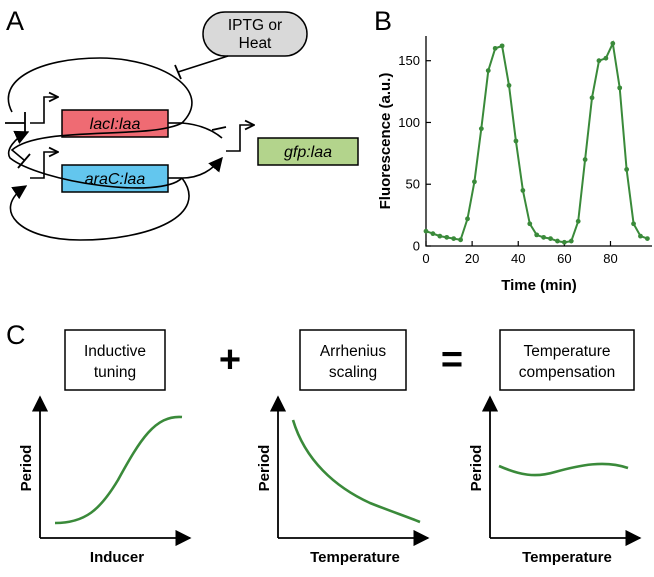  I want to click on inducer-plot-x-title: Inducer, so click(117, 557).